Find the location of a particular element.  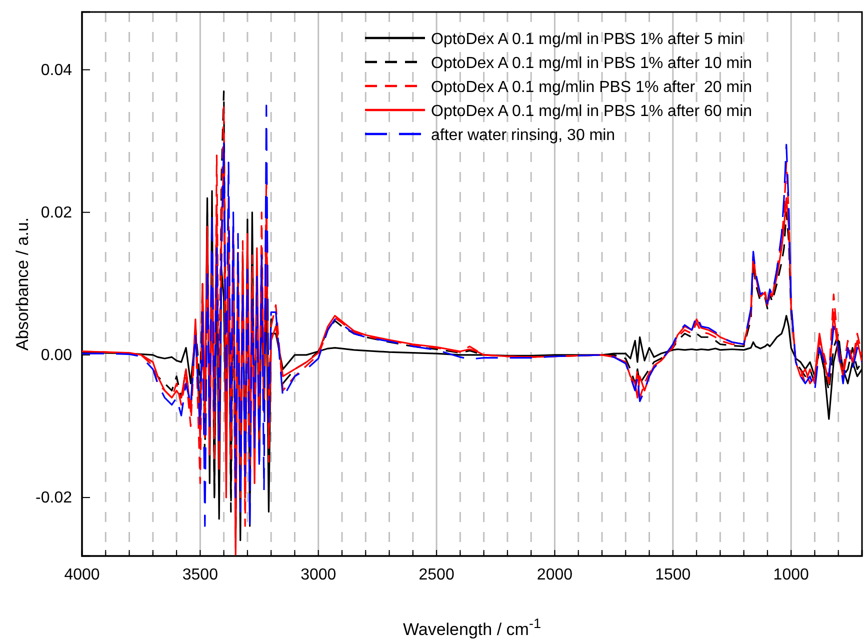

legend-label: after water rinsing, 30 min is located at coordinates (523, 135).